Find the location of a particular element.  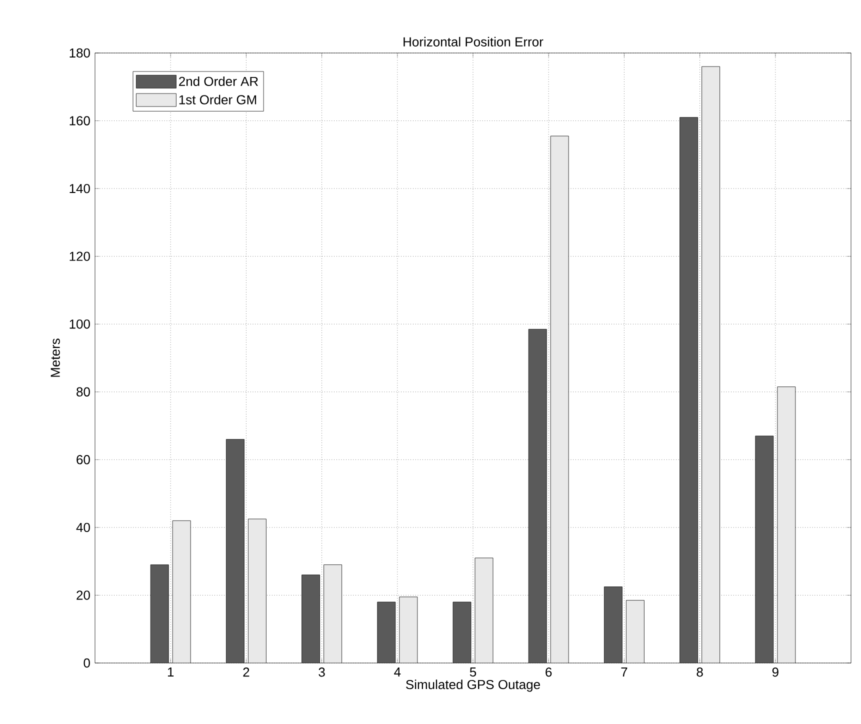

x-tick-label: 2 is located at coordinates (246, 672).